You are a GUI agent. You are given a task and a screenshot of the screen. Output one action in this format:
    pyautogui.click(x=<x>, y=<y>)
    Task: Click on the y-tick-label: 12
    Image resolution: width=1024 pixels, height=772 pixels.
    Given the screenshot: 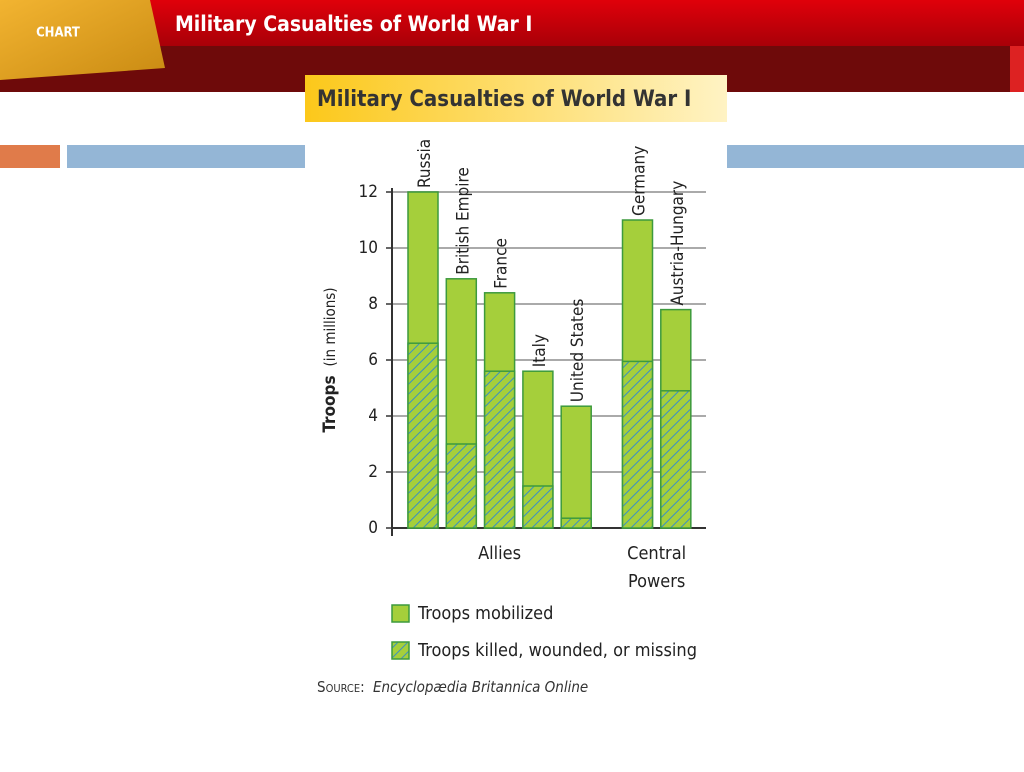 What is the action you would take?
    pyautogui.click(x=368, y=192)
    